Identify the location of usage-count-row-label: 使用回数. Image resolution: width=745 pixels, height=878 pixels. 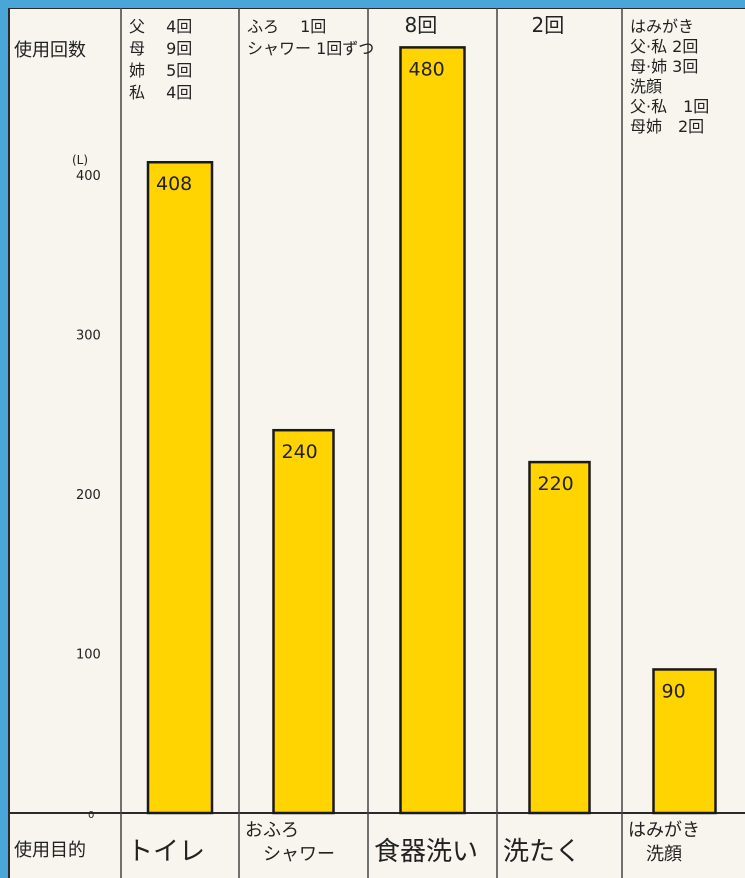
(50, 50).